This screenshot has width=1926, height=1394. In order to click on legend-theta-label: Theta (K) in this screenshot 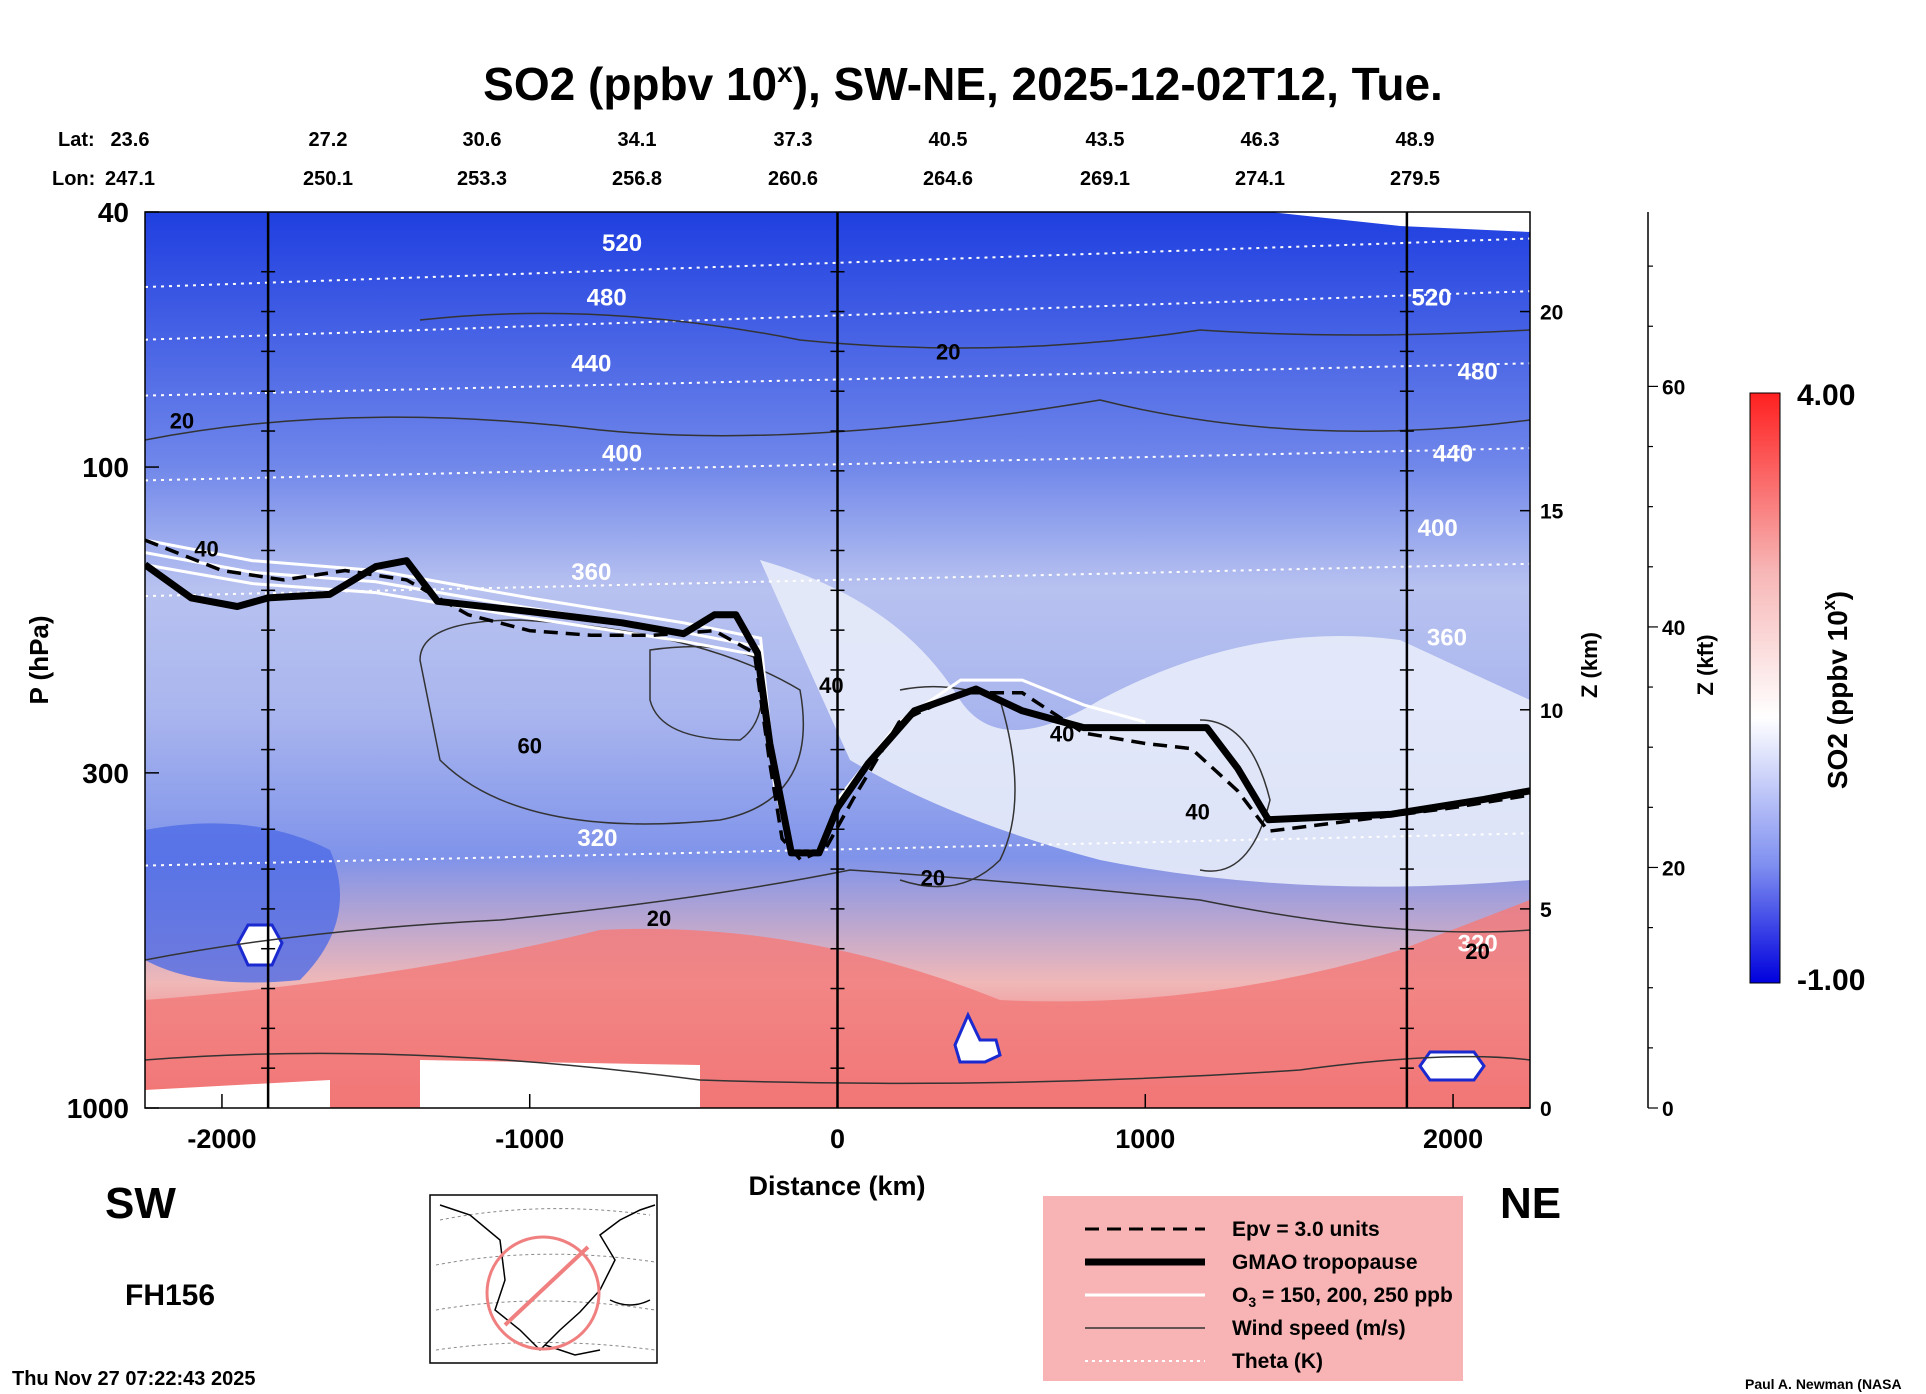, I will do `click(1277, 1361)`.